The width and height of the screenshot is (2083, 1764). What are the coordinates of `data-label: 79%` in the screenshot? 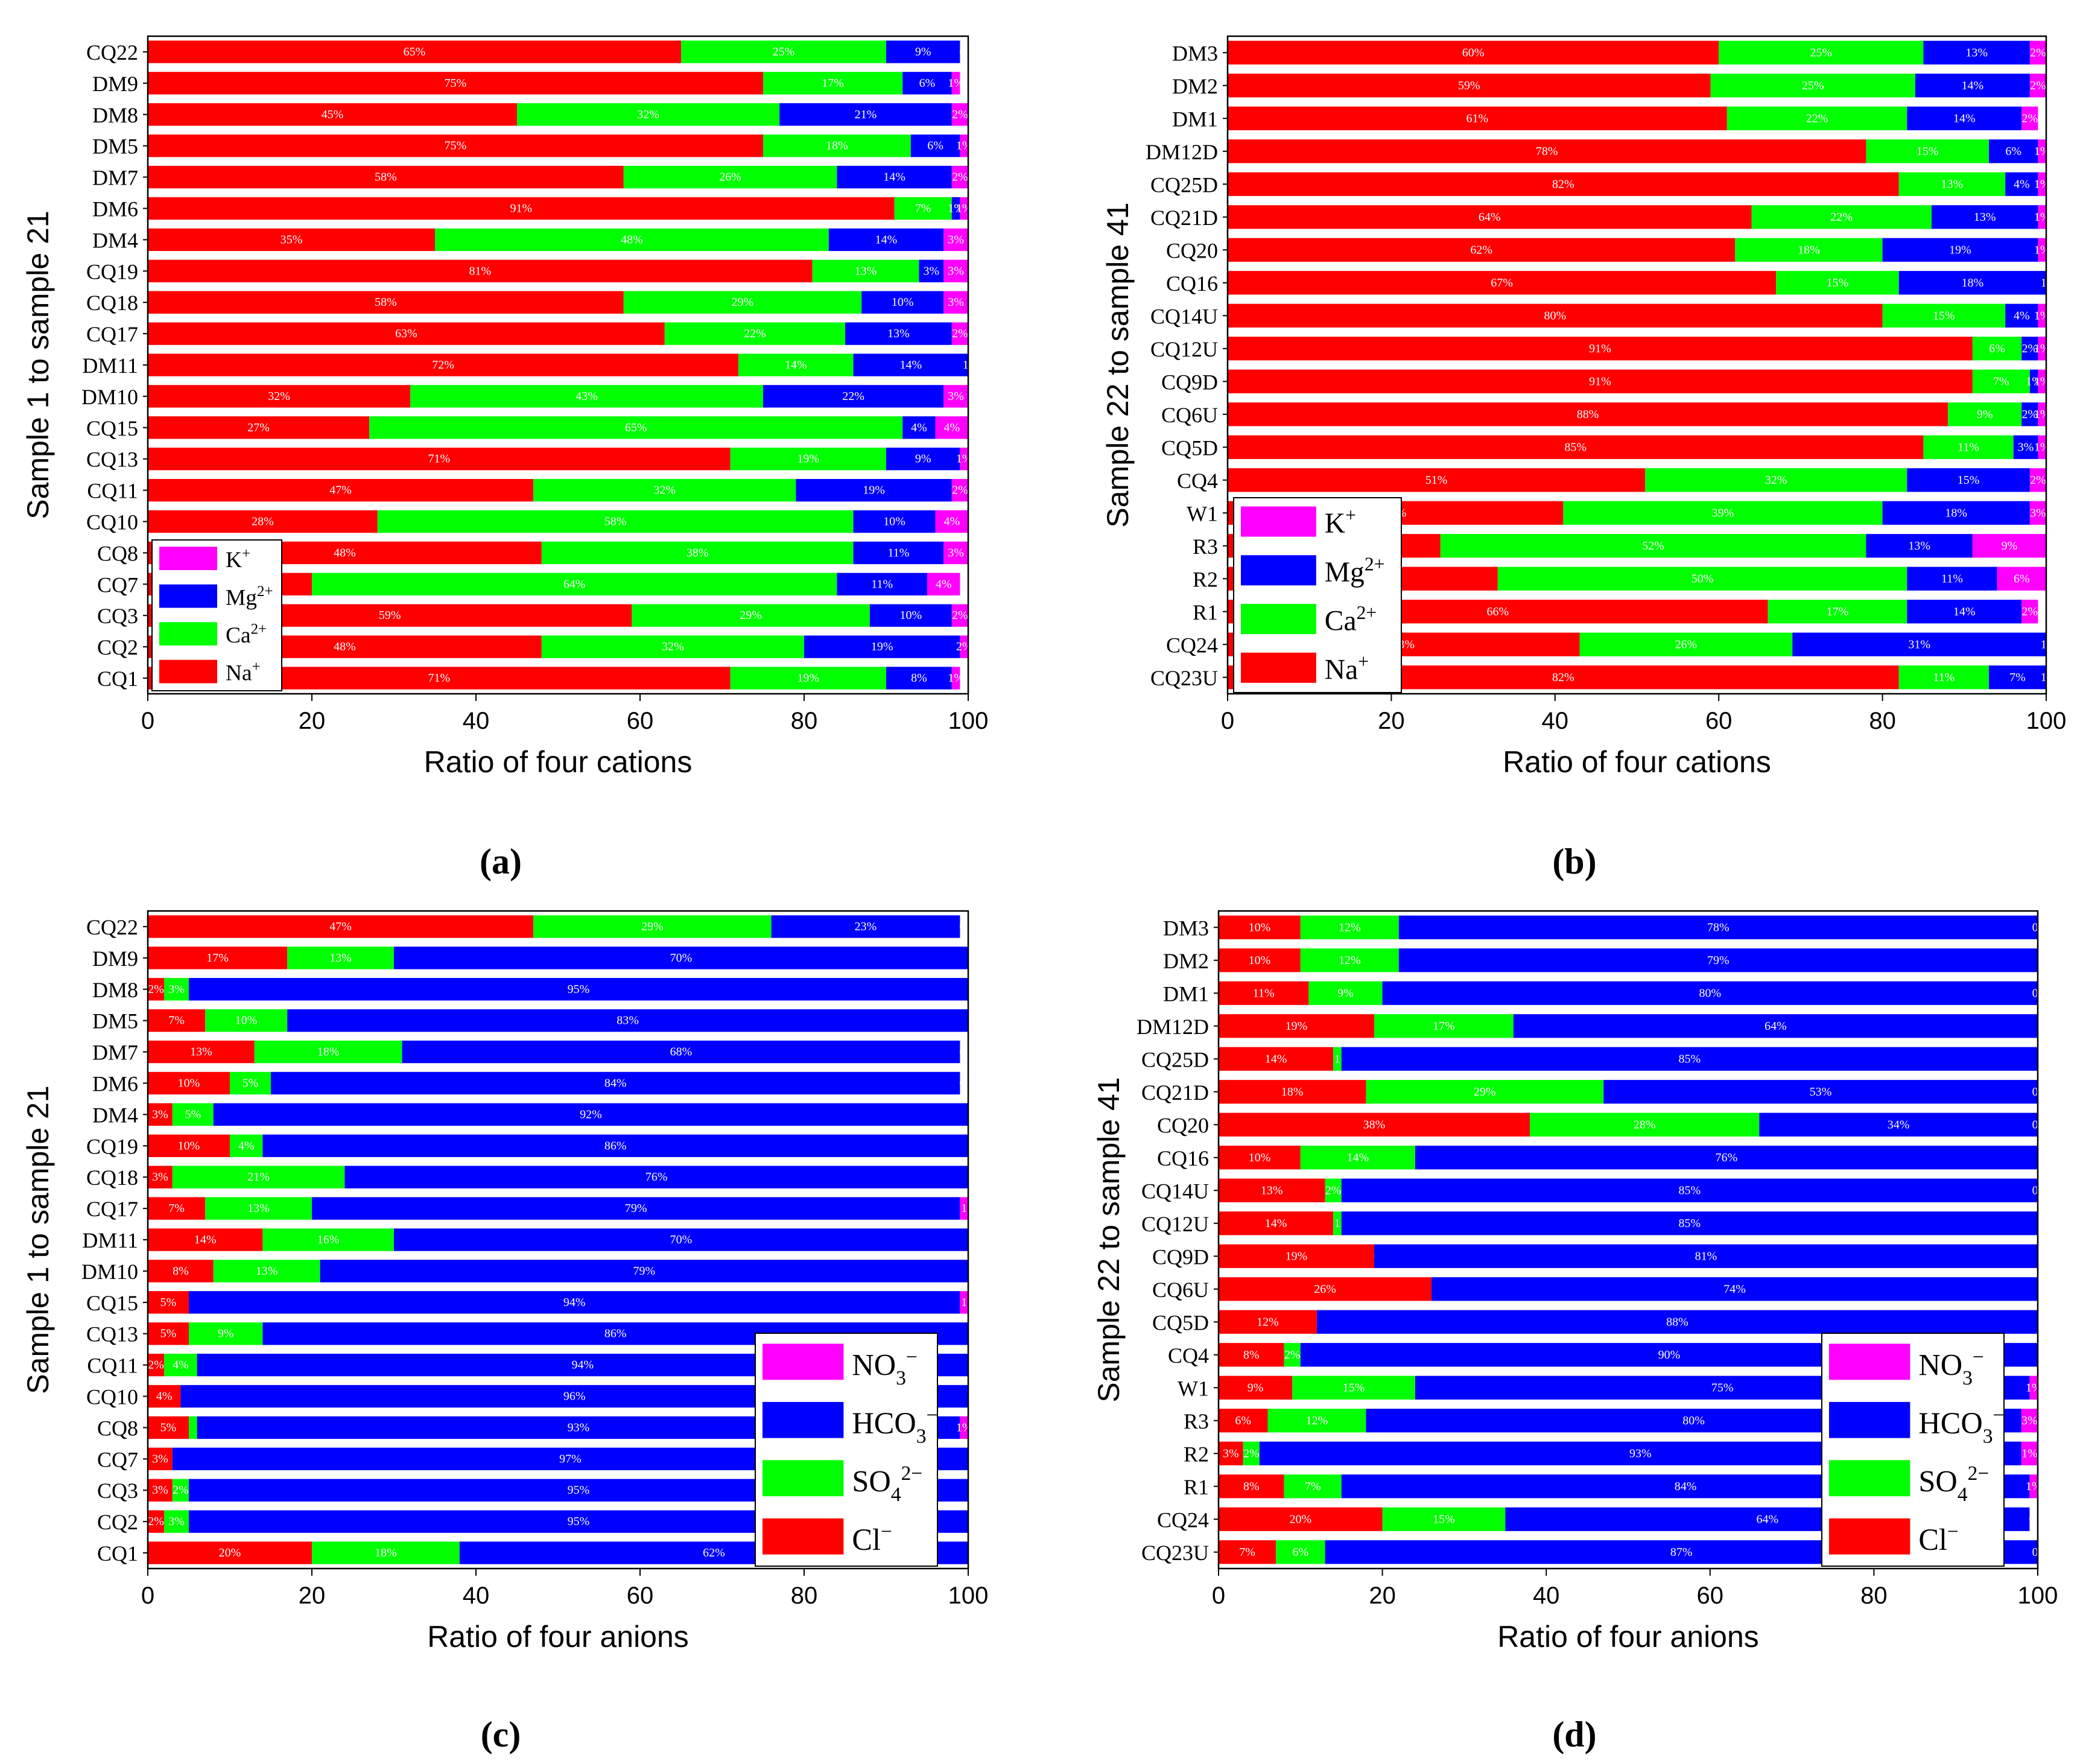 It's located at (636, 1208).